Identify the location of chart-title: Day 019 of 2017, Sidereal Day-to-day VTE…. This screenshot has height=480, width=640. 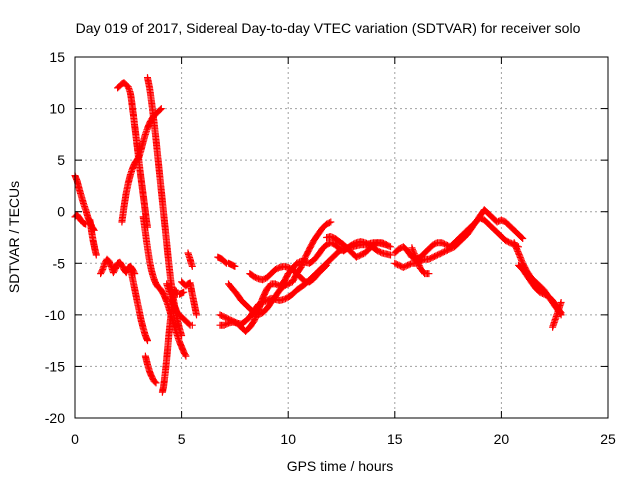
(328, 28).